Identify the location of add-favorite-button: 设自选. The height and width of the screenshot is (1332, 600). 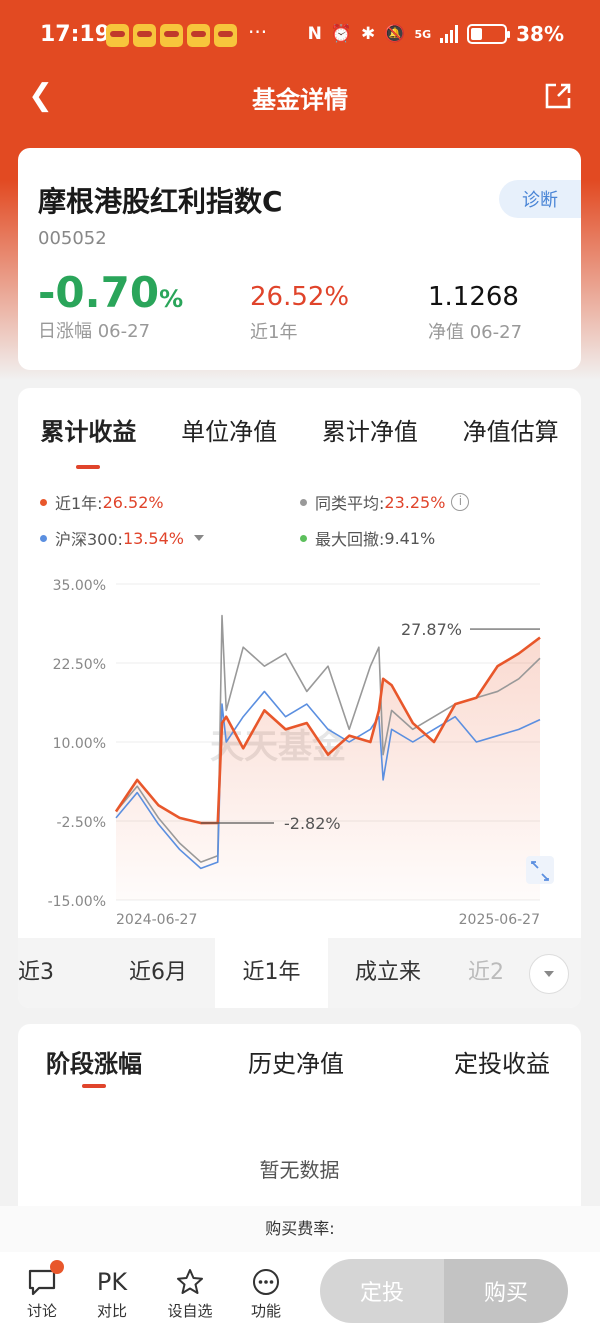
(190, 1292).